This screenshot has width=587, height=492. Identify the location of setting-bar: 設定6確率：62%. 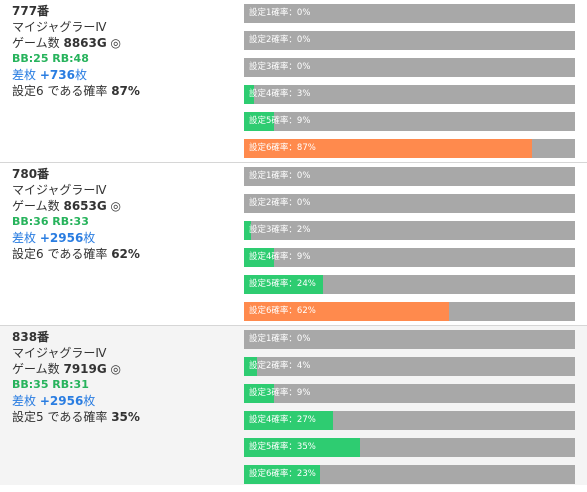
(409, 311).